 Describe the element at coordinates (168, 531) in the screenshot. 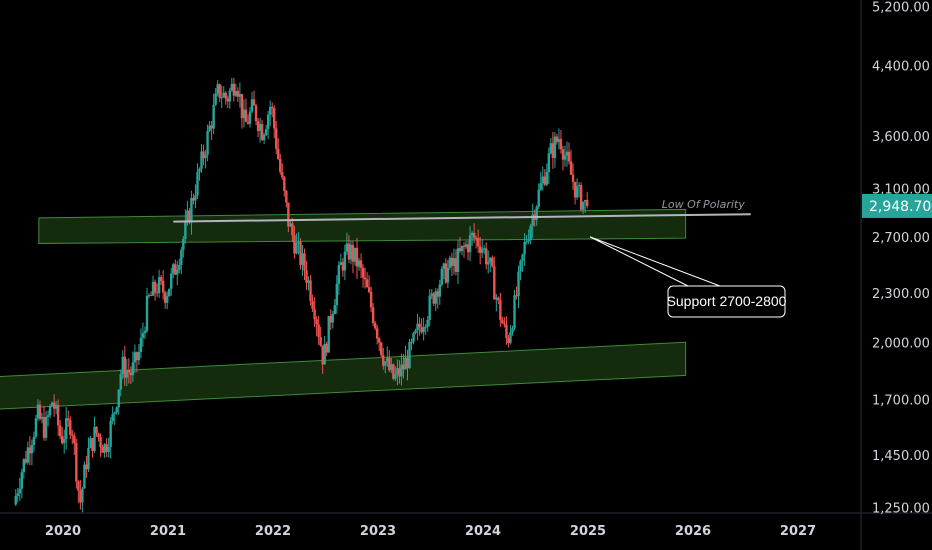

I see `x-tick-label: 2021` at that location.